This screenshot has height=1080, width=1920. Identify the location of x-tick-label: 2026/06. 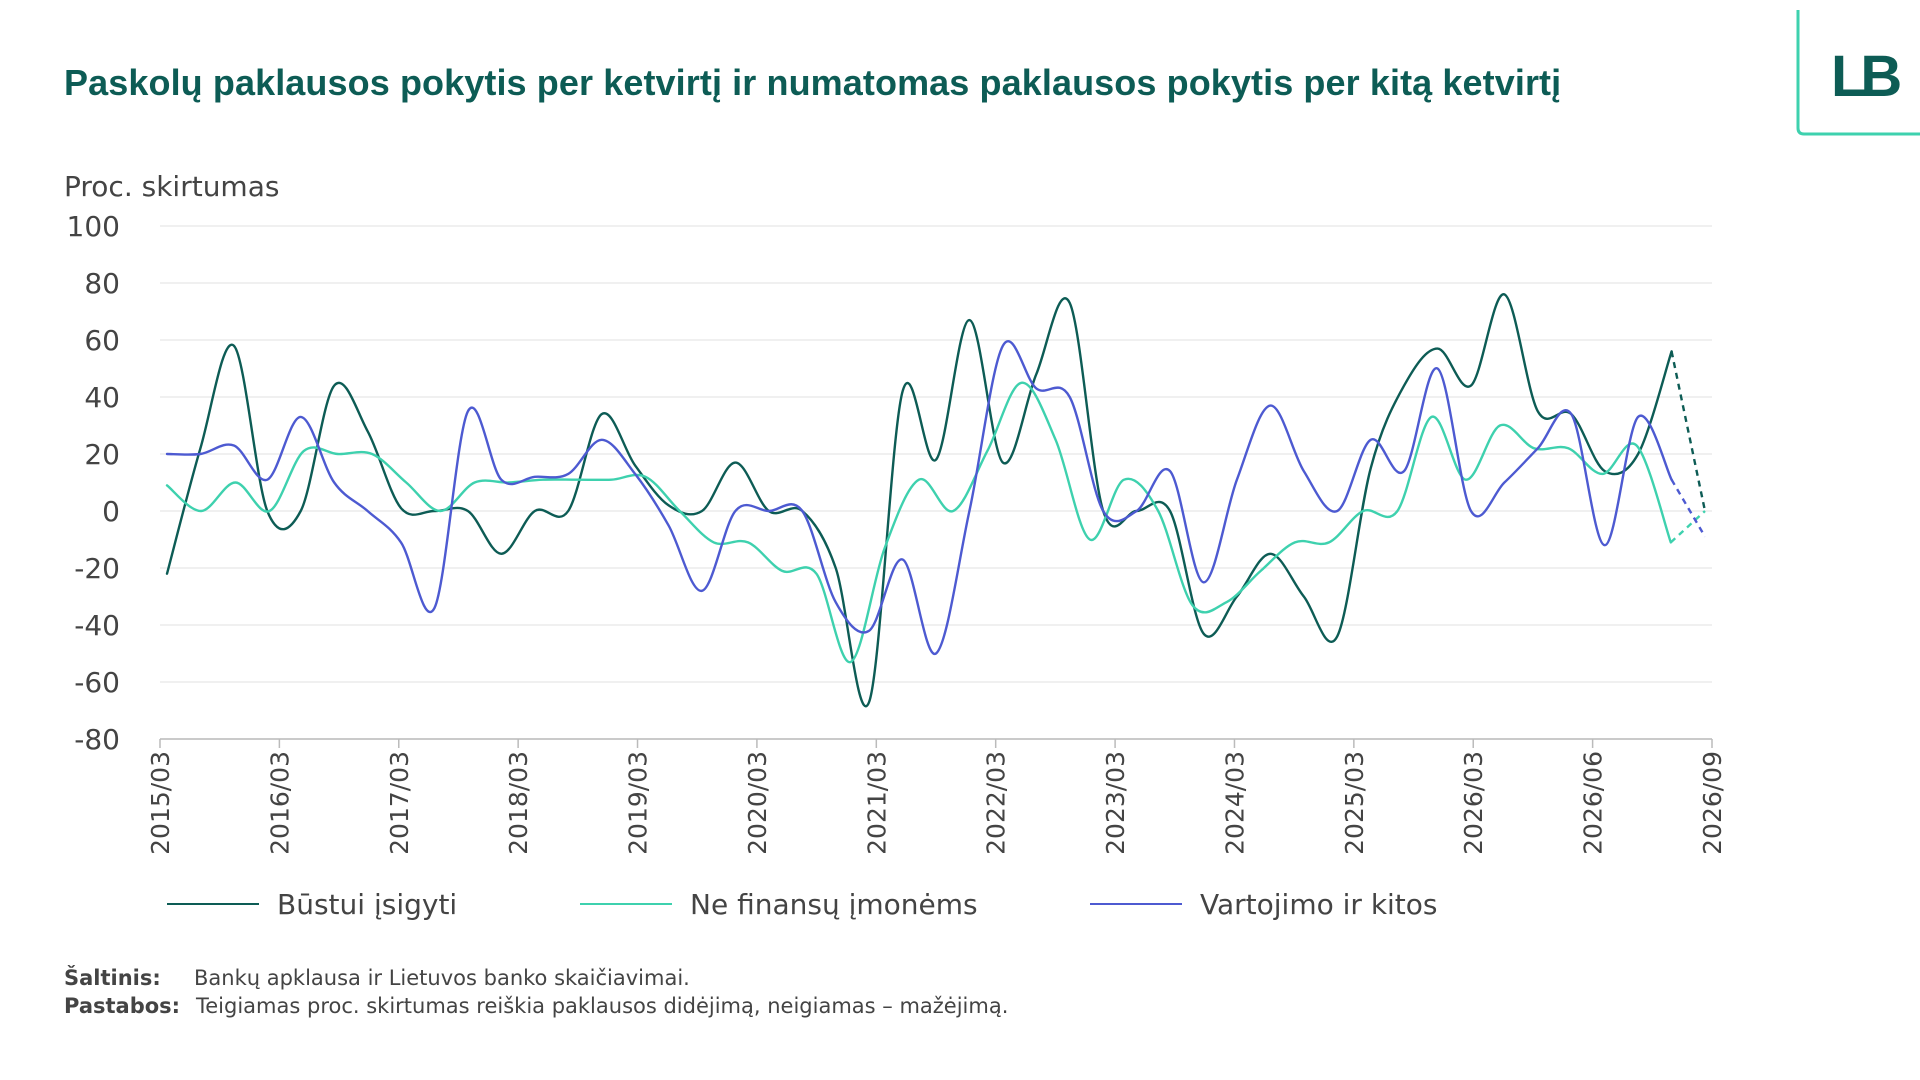
(1593, 803).